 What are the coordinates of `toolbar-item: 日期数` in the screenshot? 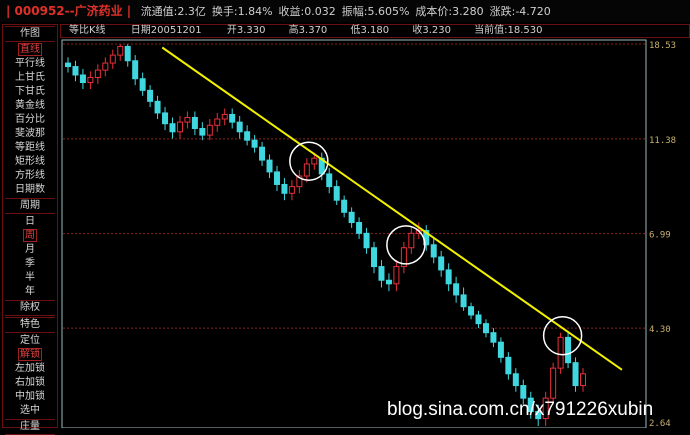 It's located at (30, 190).